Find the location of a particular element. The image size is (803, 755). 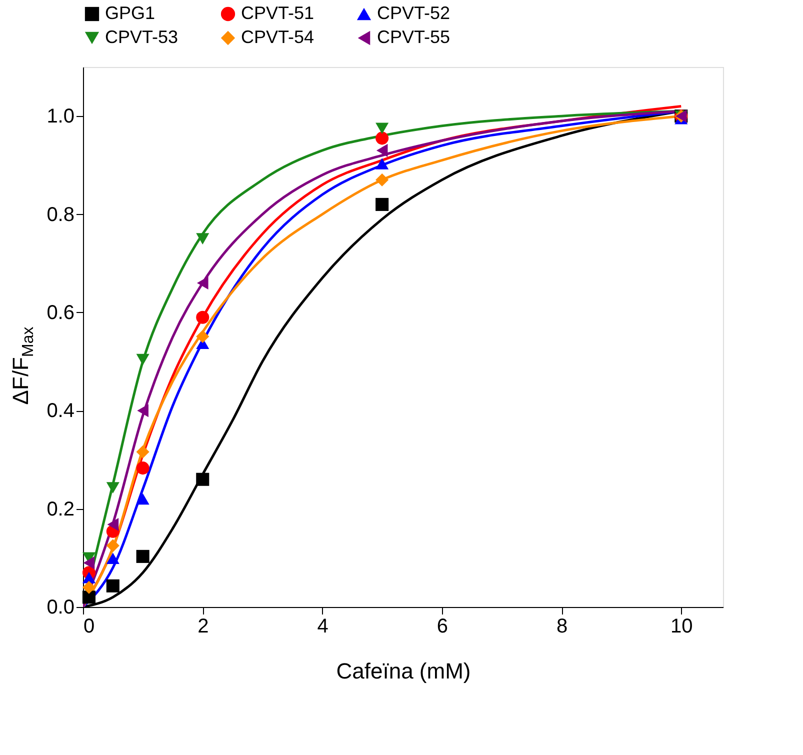

legend-label: CPVT-52 is located at coordinates (413, 13).